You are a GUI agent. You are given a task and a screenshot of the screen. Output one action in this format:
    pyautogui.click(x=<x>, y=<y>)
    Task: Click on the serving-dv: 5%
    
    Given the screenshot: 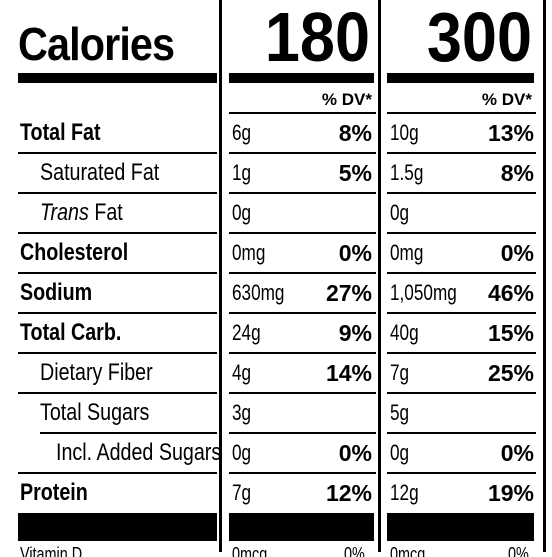 What is the action you would take?
    pyautogui.click(x=355, y=173)
    